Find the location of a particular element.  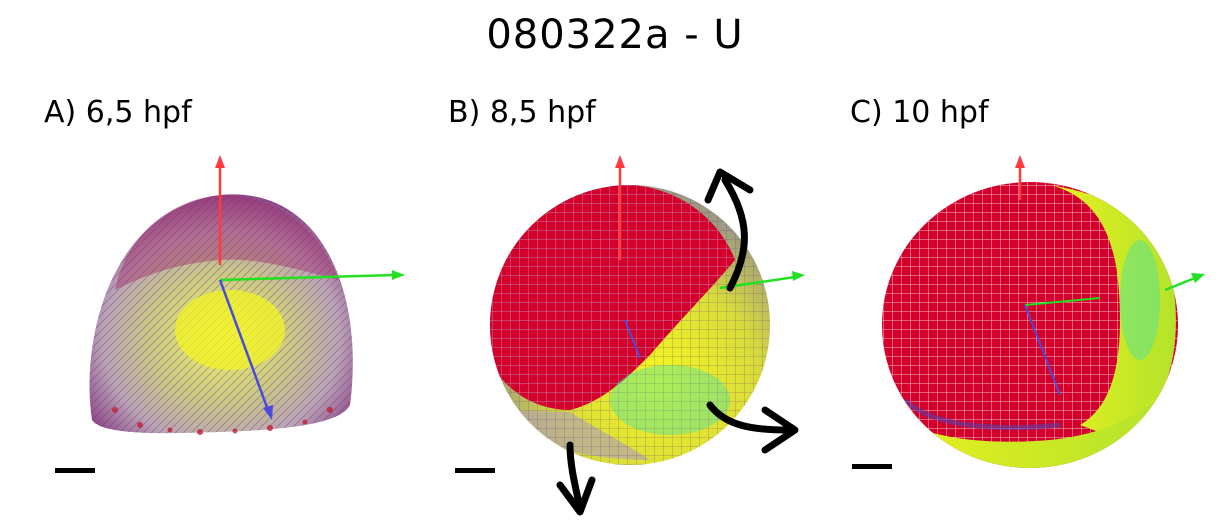

panel-a-label: A) 6,5 hpf is located at coordinates (118, 112).